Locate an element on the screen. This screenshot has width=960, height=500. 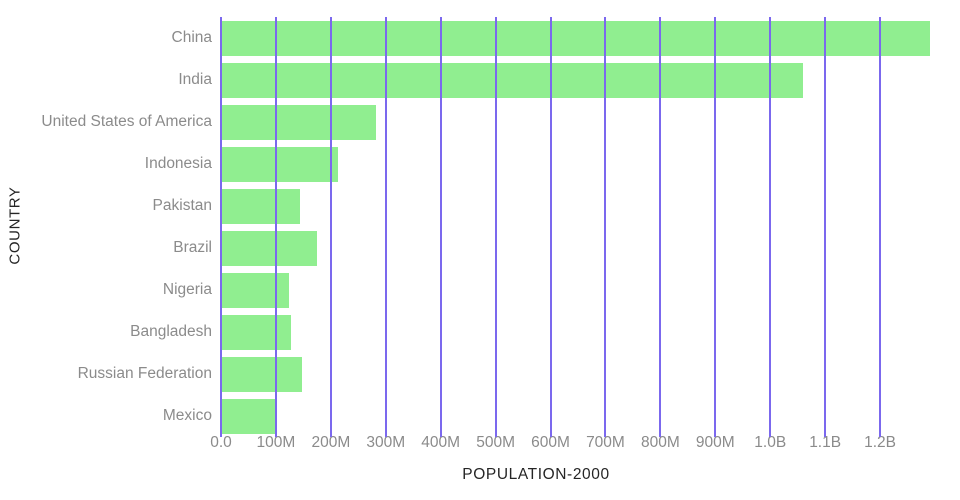
x-tick-label: 700M is located at coordinates (605, 442).